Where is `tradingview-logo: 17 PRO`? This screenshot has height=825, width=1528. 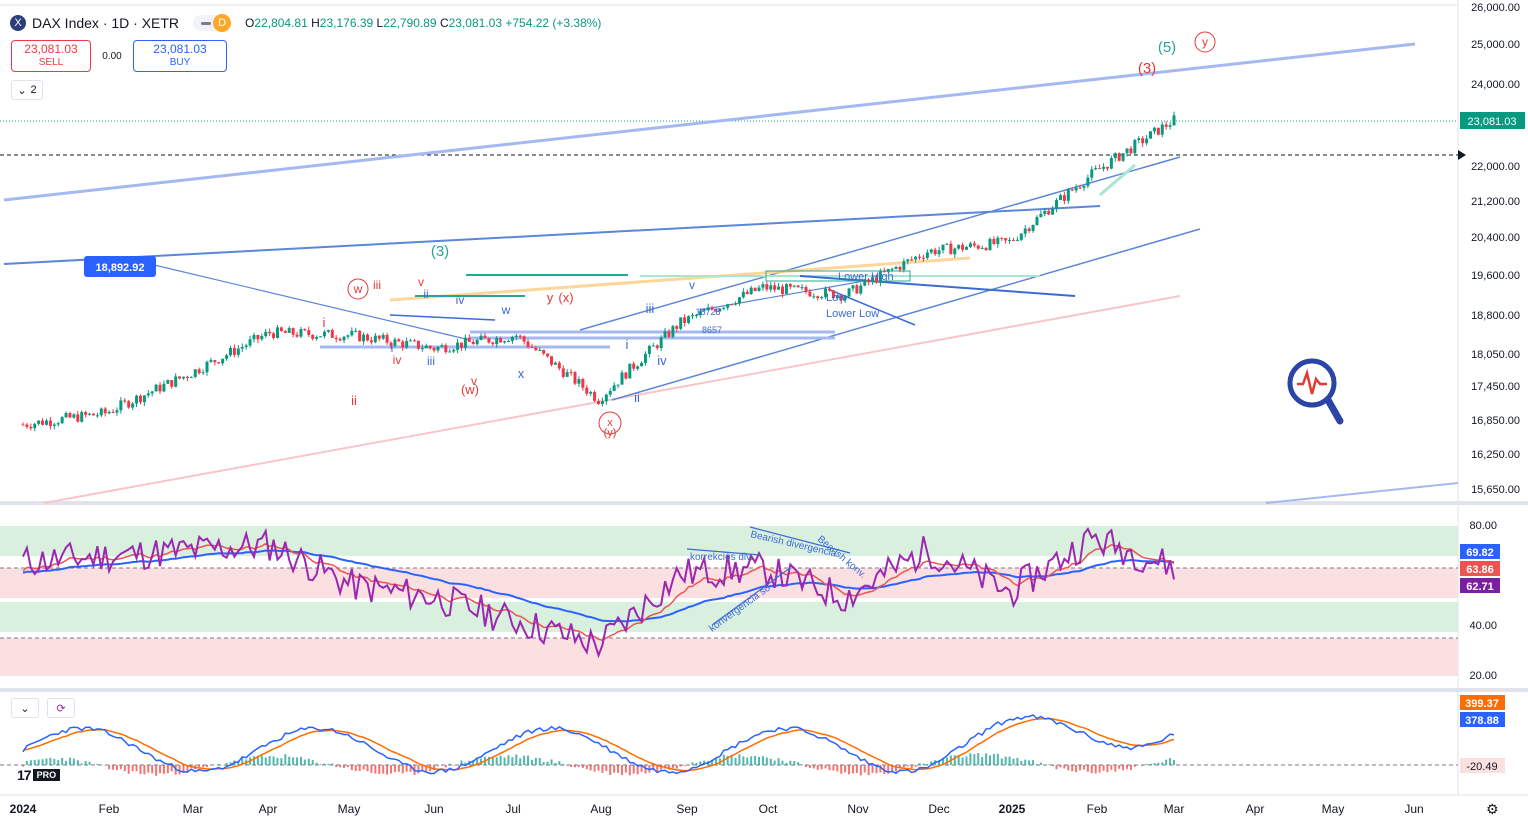 tradingview-logo: 17 PRO is located at coordinates (39, 775).